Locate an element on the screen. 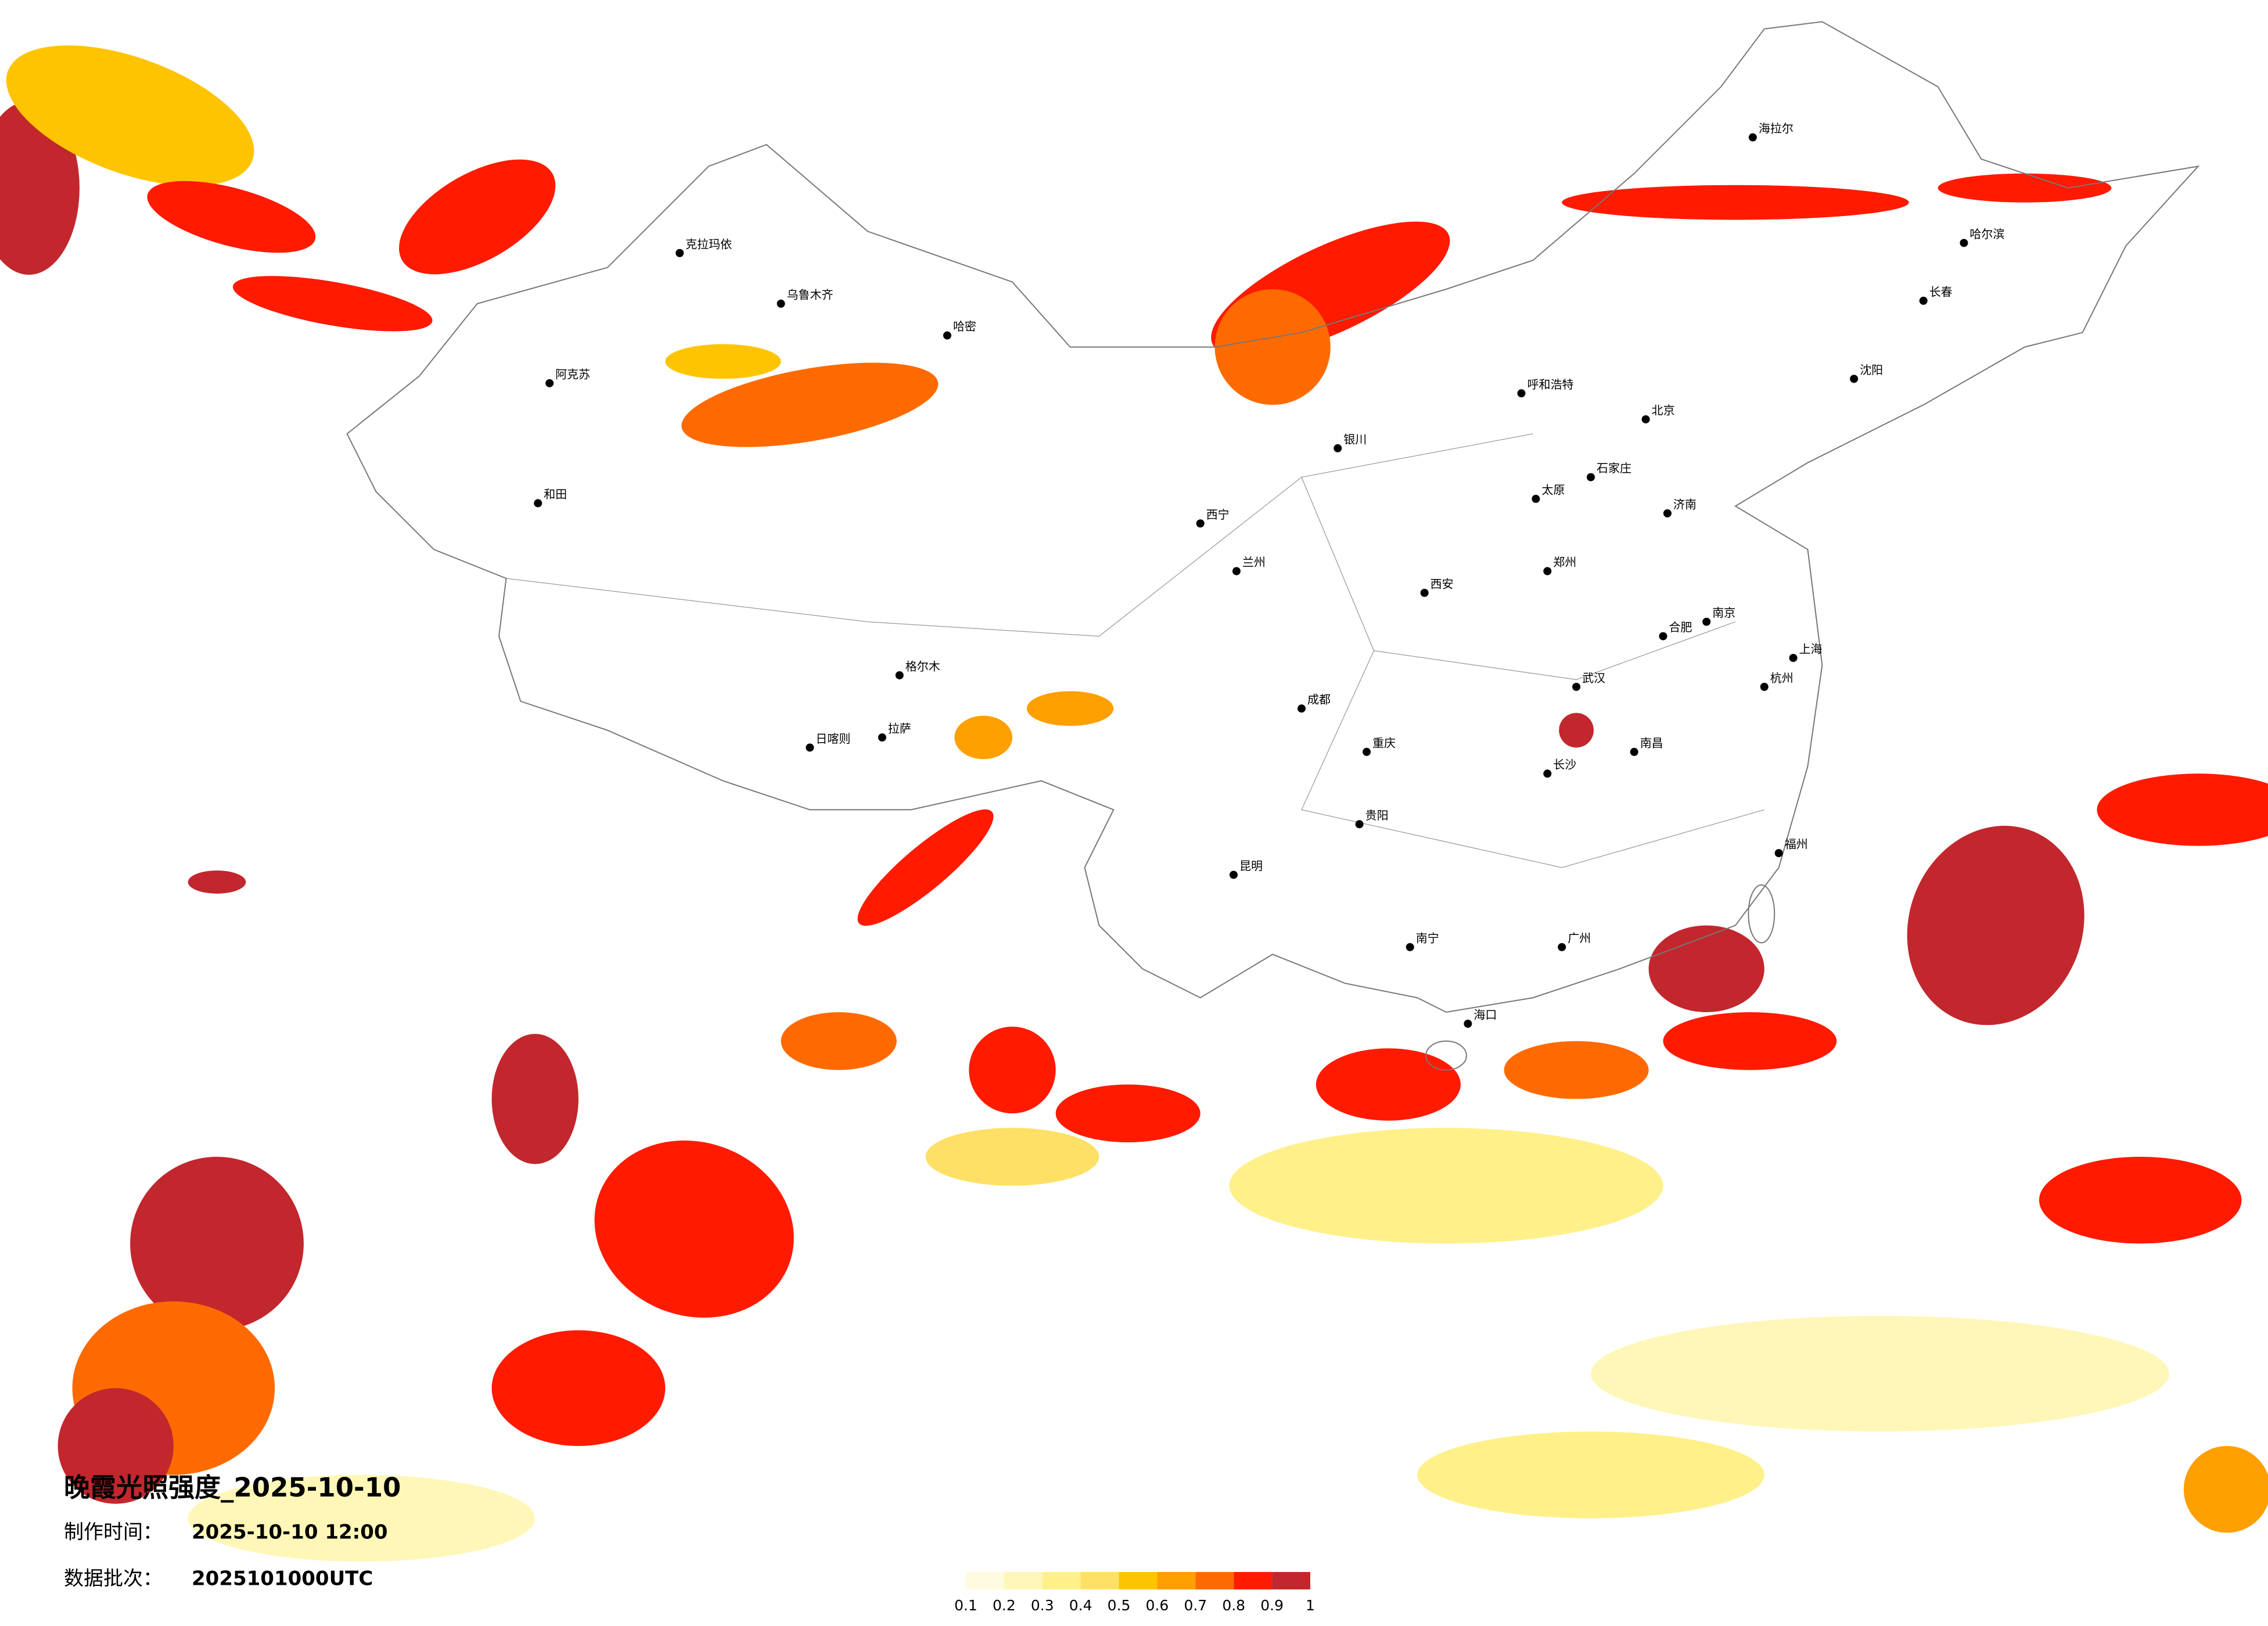 The image size is (2268, 1626). colorbar-tick-label: 0.5 is located at coordinates (1119, 1606).